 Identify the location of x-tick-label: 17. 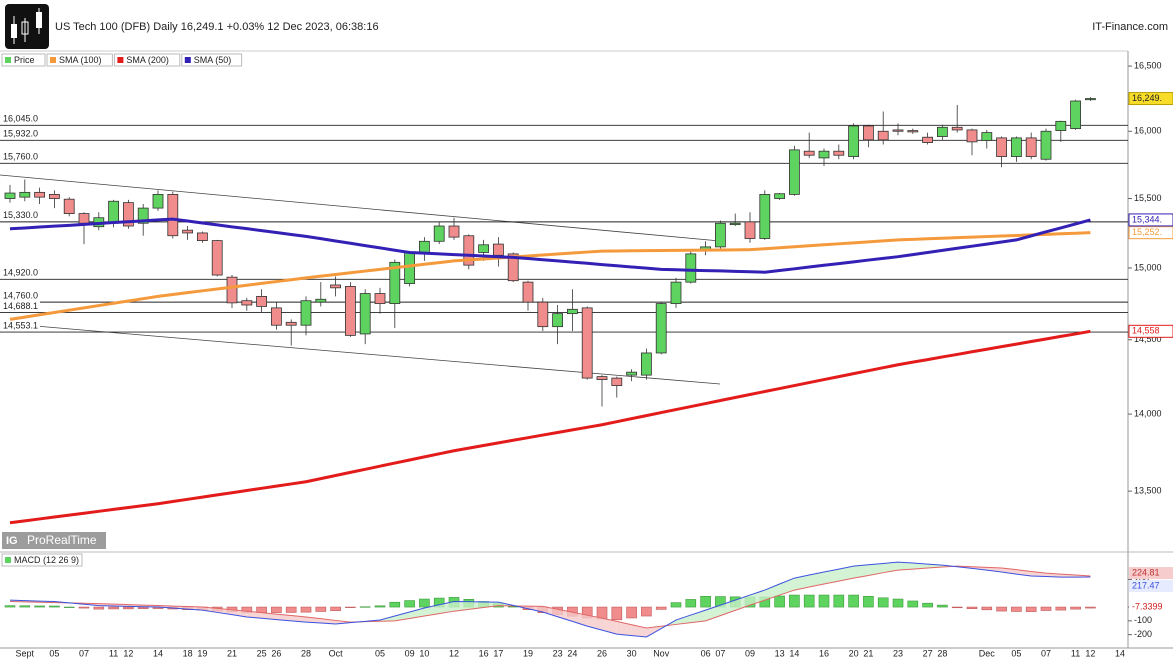
(498, 653).